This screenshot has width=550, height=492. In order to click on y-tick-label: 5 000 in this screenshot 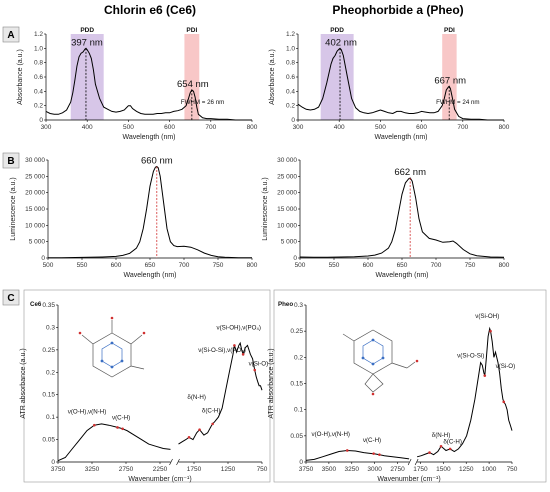, I will do `click(37, 242)`.